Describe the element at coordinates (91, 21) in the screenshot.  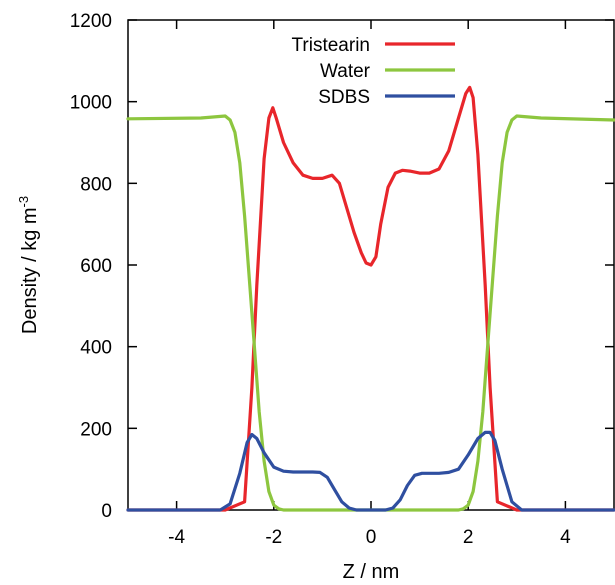
I see `y-tick-label: 1200` at that location.